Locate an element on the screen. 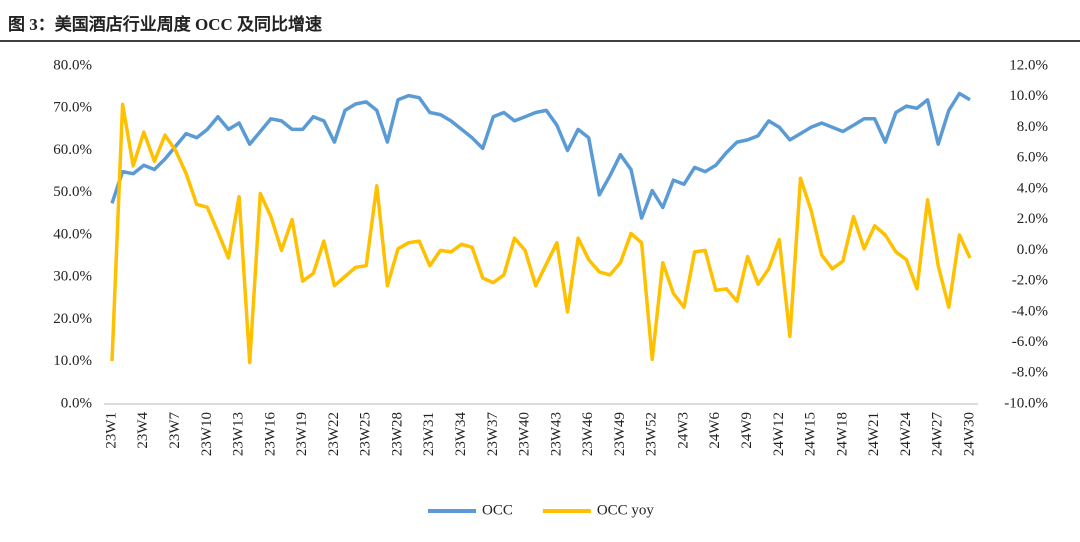  y2-tick-label: 6.0% is located at coordinates (1032, 158).